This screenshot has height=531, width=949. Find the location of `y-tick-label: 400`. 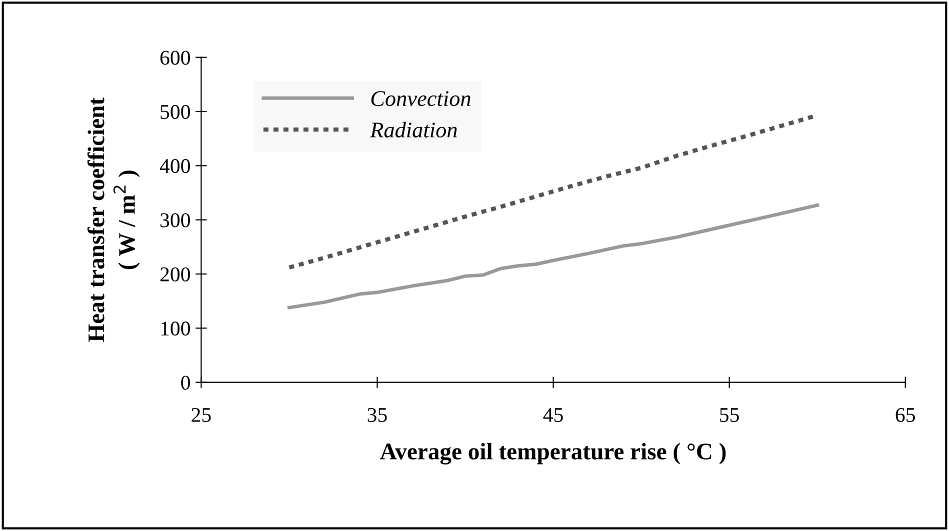

y-tick-label: 400 is located at coordinates (175, 166).